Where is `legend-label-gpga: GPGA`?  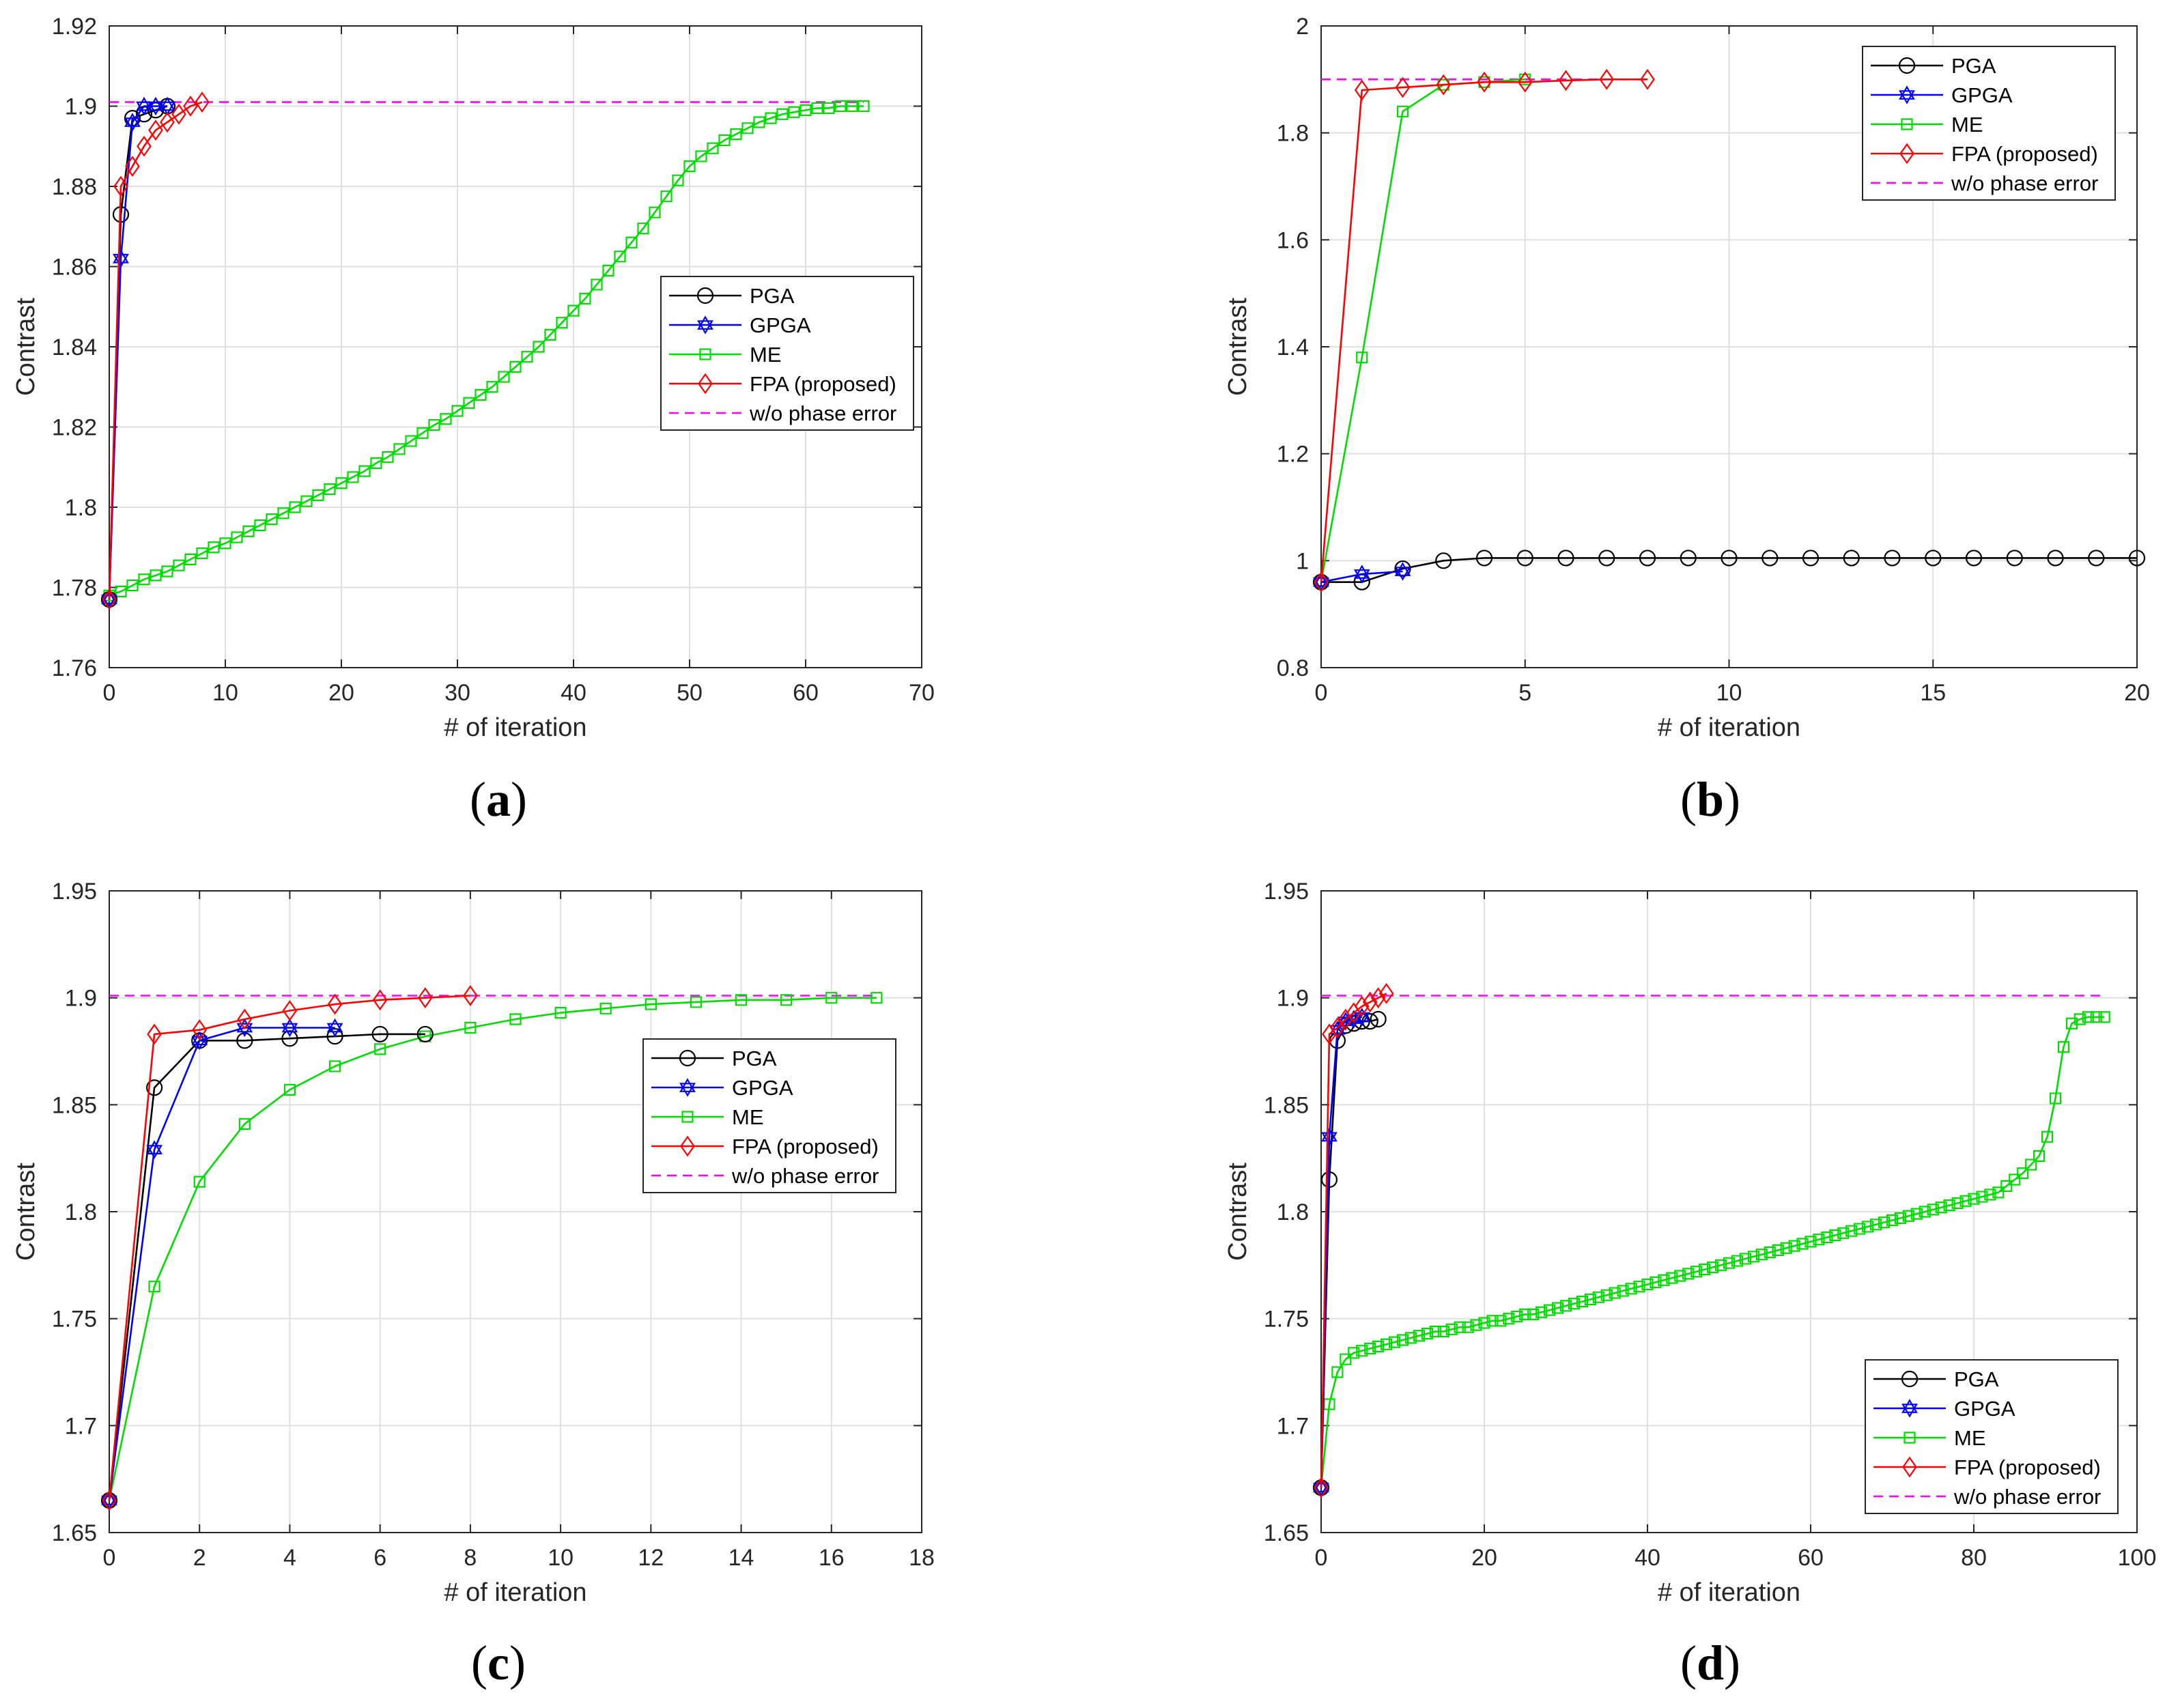
legend-label-gpga: GPGA is located at coordinates (762, 1088).